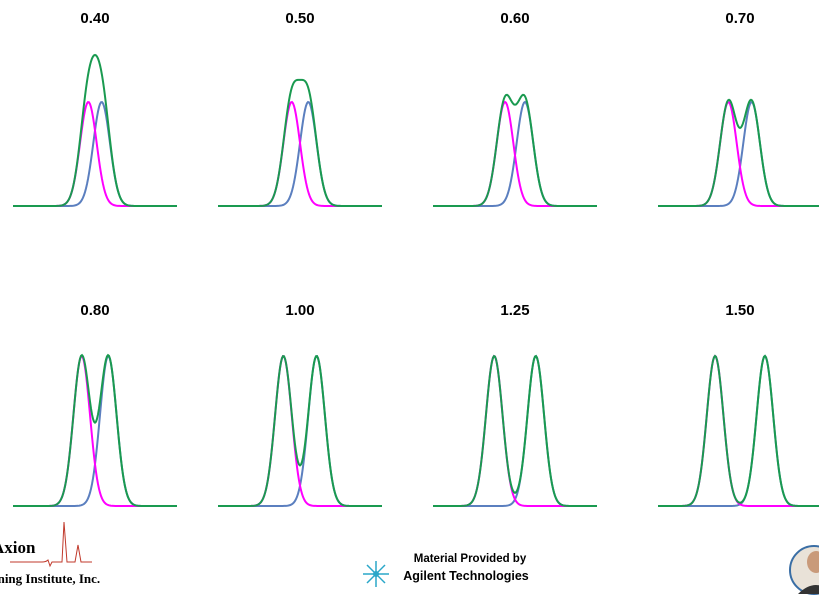  I want to click on logo-left: Axion Training Institute, Inc., so click(50, 553).